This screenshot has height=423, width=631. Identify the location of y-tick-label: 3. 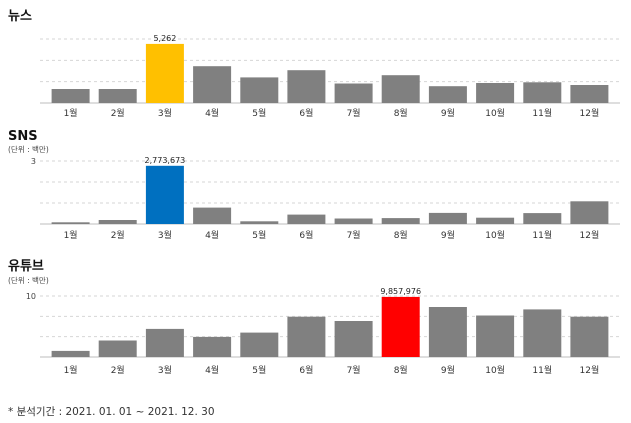
(33, 161).